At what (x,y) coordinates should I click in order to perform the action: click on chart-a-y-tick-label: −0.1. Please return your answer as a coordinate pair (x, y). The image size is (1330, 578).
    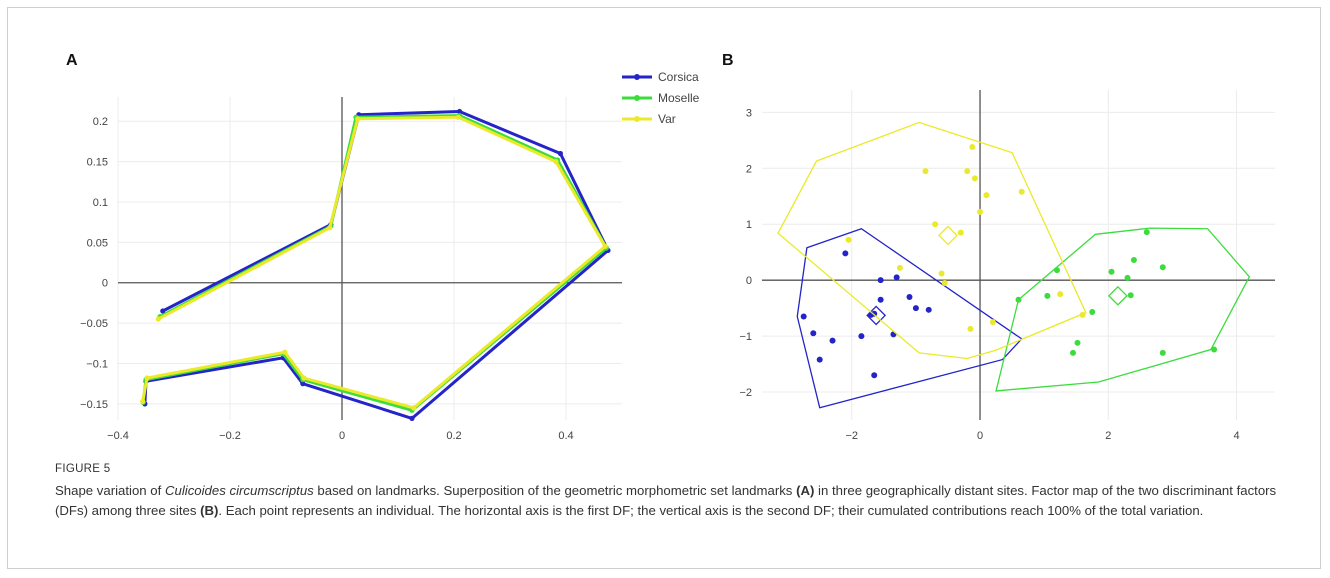
    Looking at the image, I should click on (97, 364).